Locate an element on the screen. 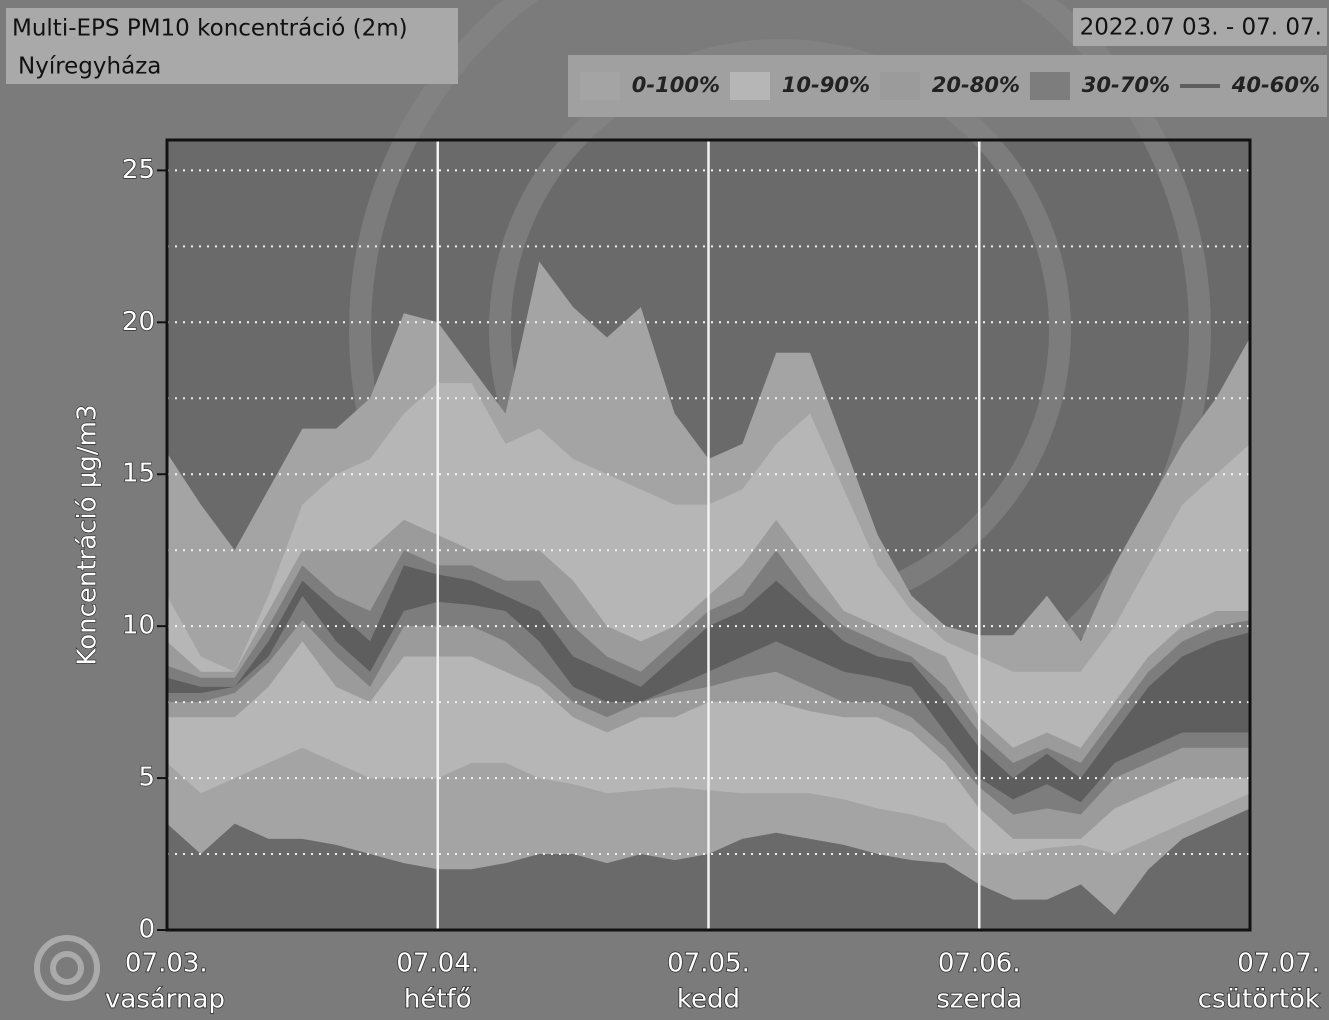  date-box is located at coordinates (1200, 27).